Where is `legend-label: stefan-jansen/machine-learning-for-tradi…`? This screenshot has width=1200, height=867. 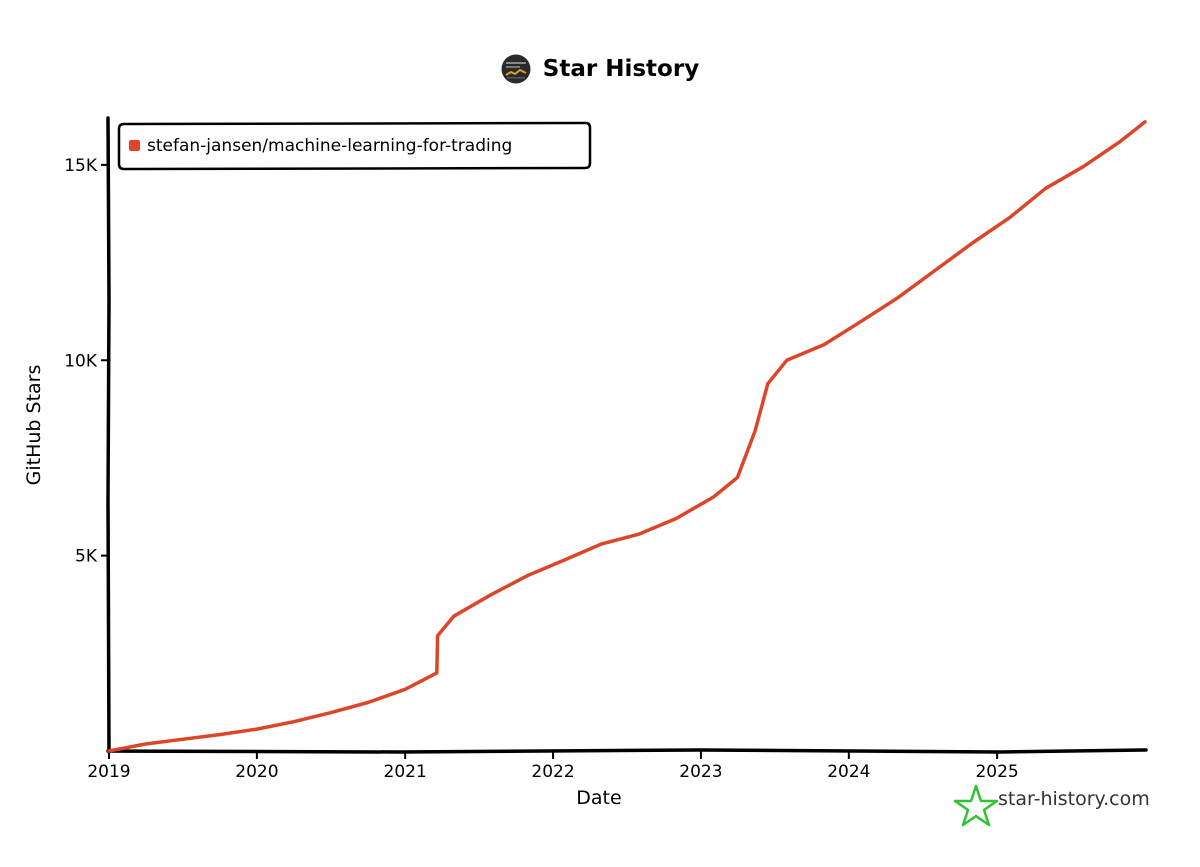 legend-label: stefan-jansen/machine-learning-for-tradi… is located at coordinates (329, 146).